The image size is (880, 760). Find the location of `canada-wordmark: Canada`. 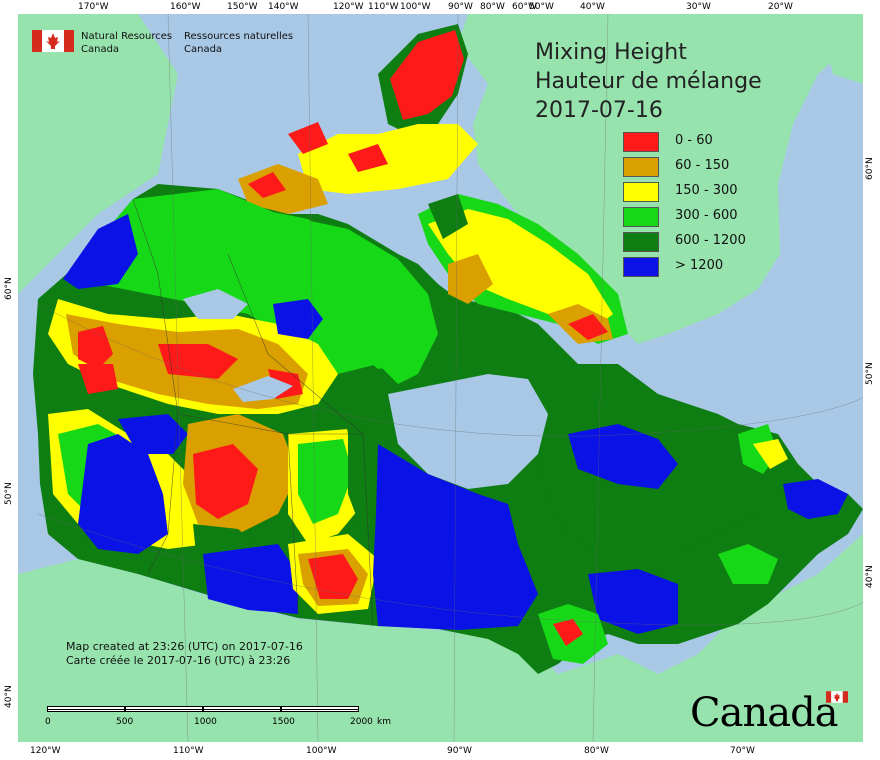

canada-wordmark: Canada is located at coordinates (764, 713).